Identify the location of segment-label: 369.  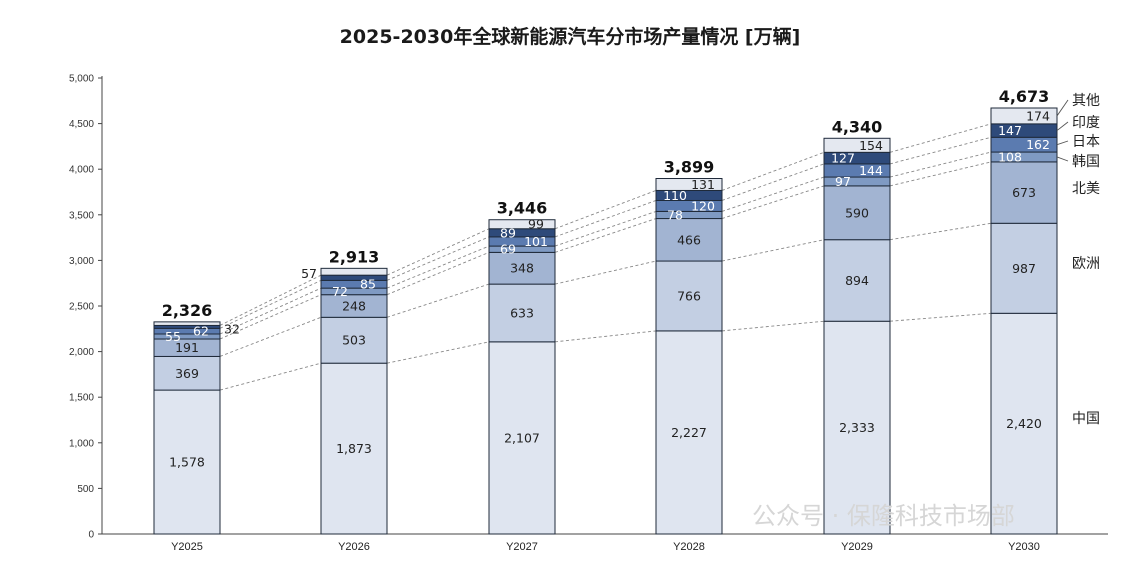
(187, 373).